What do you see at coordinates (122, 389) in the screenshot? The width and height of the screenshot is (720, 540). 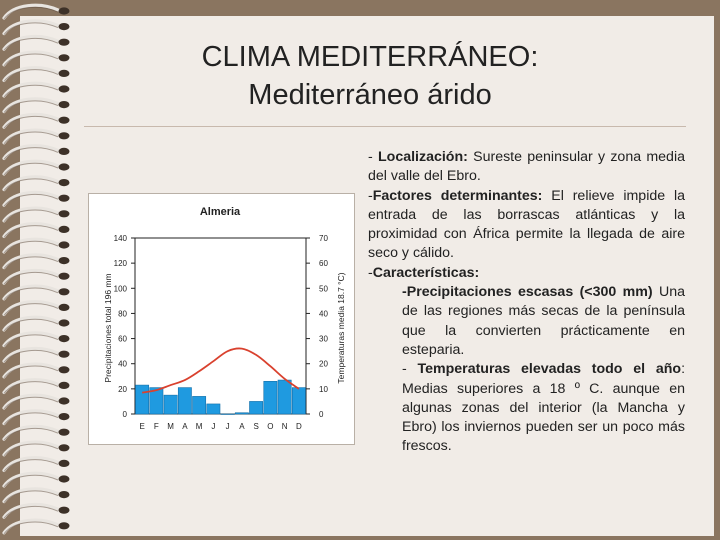 I see `y-tick-label: 20` at bounding box center [122, 389].